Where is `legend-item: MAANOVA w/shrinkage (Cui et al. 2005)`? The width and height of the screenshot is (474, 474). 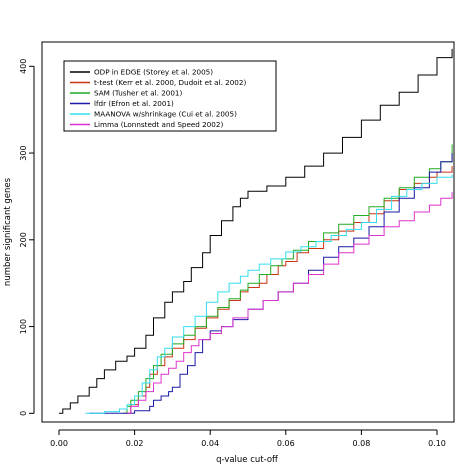 legend-item: MAANOVA w/shrinkage (Cui et al. 2005) is located at coordinates (153, 114).